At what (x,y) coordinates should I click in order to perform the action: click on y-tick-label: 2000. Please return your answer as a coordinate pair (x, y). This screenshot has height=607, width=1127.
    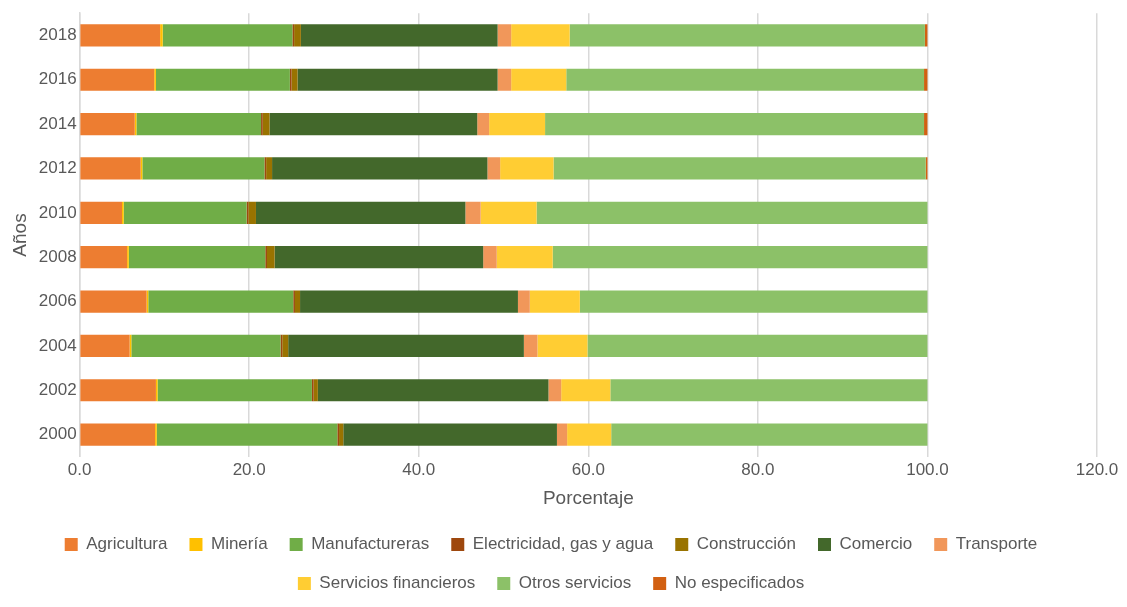
    Looking at the image, I should click on (57, 434).